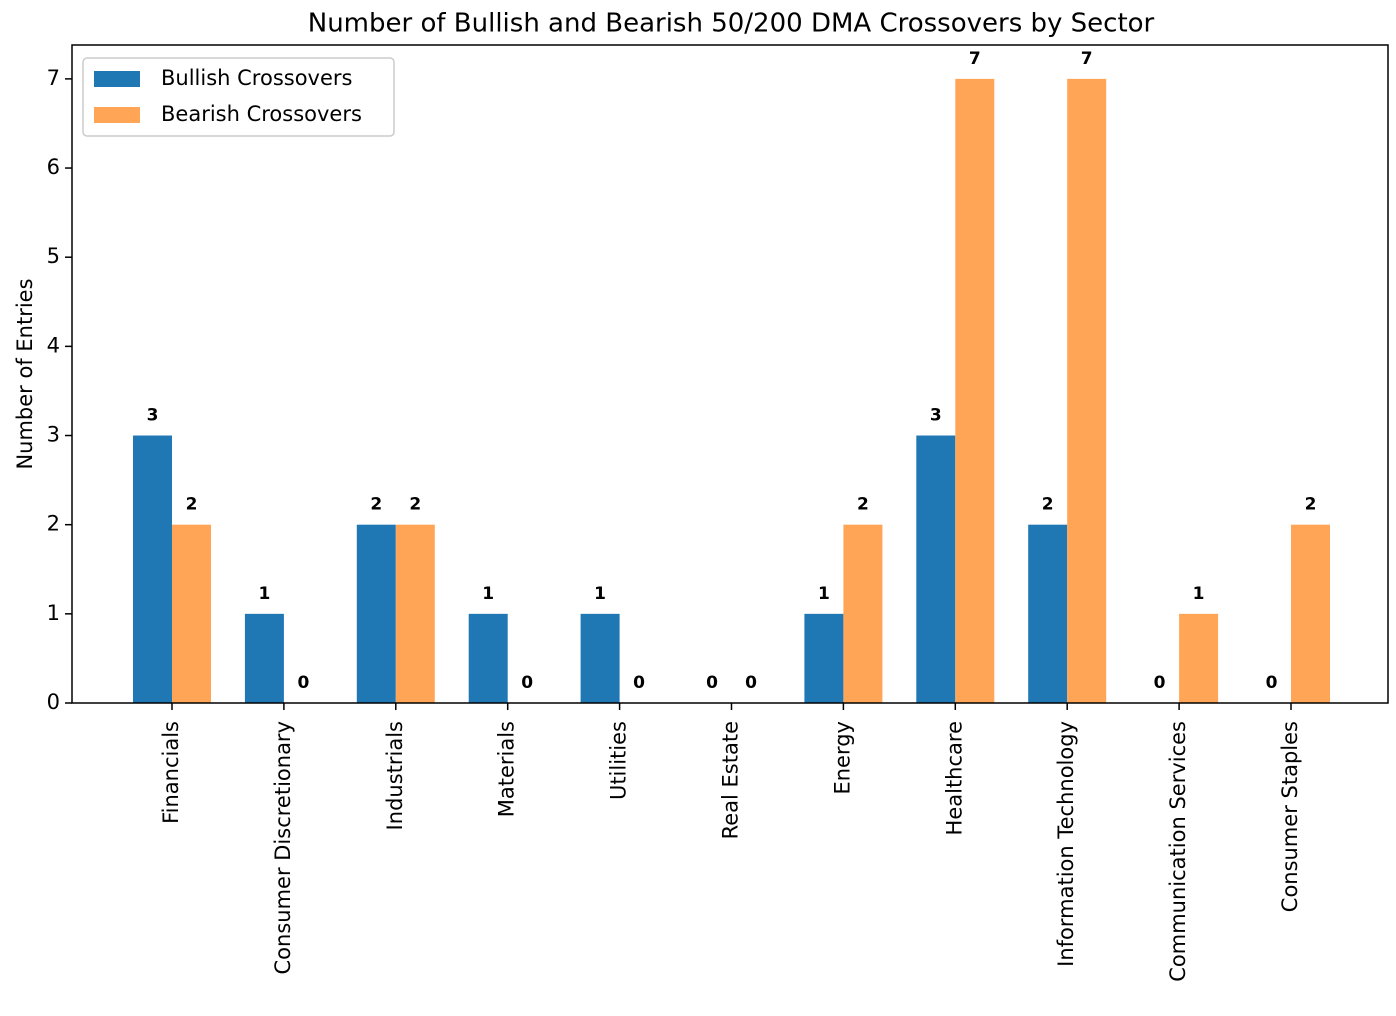 The height and width of the screenshot is (1016, 1396). What do you see at coordinates (53, 524) in the screenshot?
I see `y-tick-label: 2` at bounding box center [53, 524].